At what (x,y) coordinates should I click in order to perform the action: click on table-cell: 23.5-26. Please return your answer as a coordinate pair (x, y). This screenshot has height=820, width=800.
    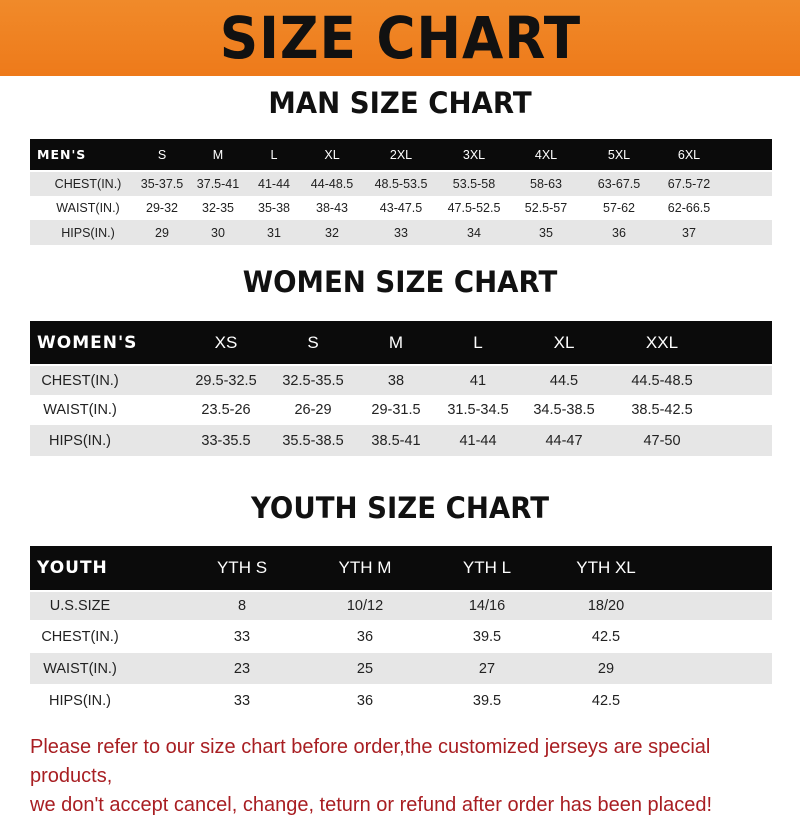
    Looking at the image, I should click on (226, 409).